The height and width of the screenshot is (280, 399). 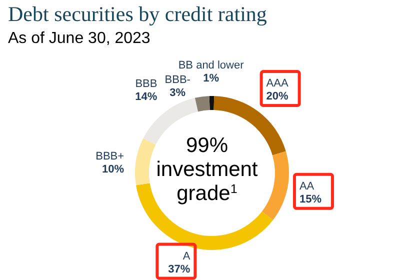 I want to click on slice-label: BBB+, so click(x=110, y=156).